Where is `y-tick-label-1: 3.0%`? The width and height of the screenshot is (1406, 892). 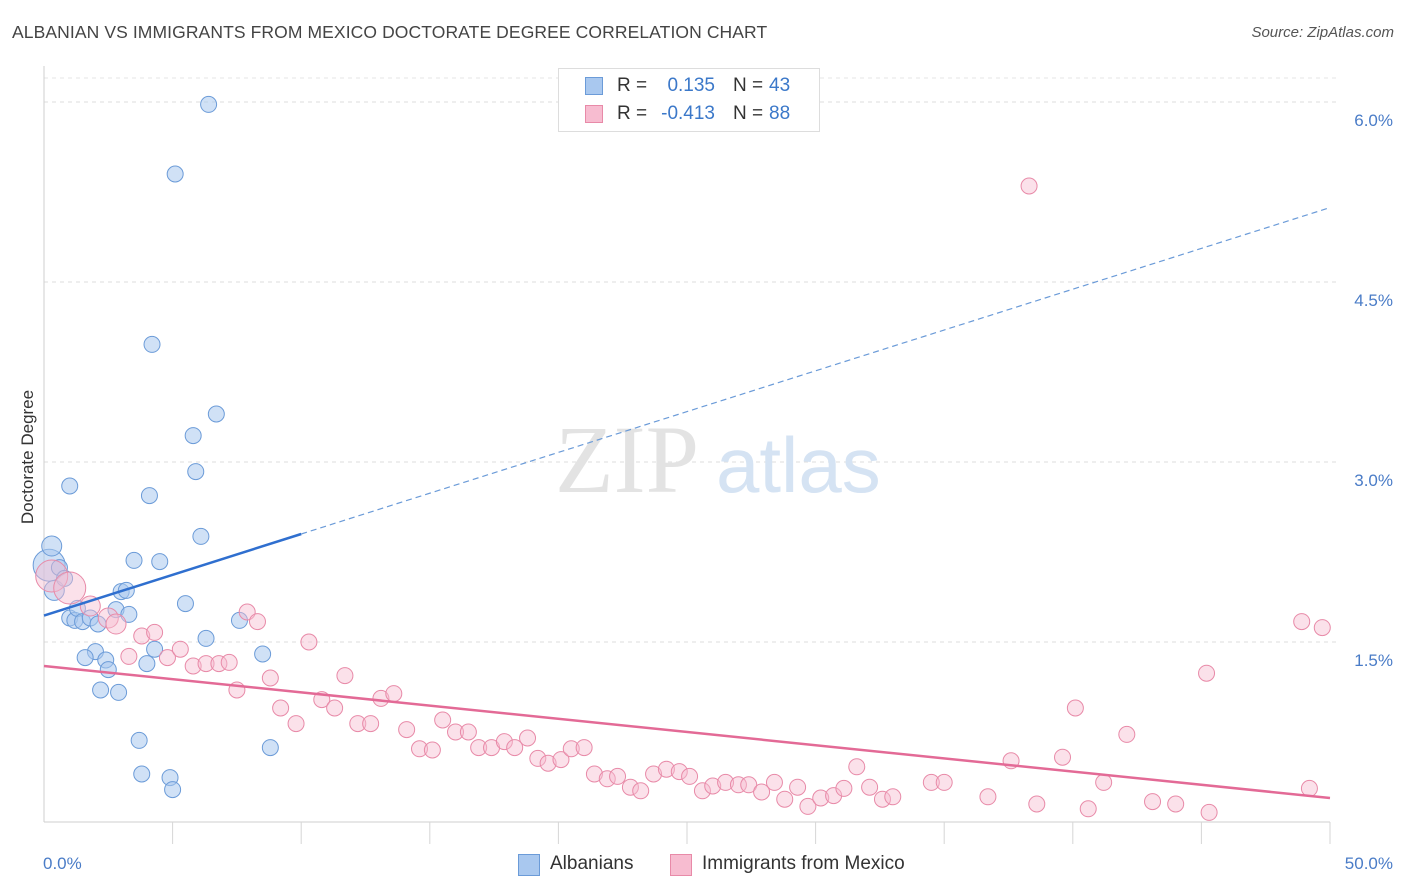 y-tick-label-1: 3.0% is located at coordinates (1373, 480).